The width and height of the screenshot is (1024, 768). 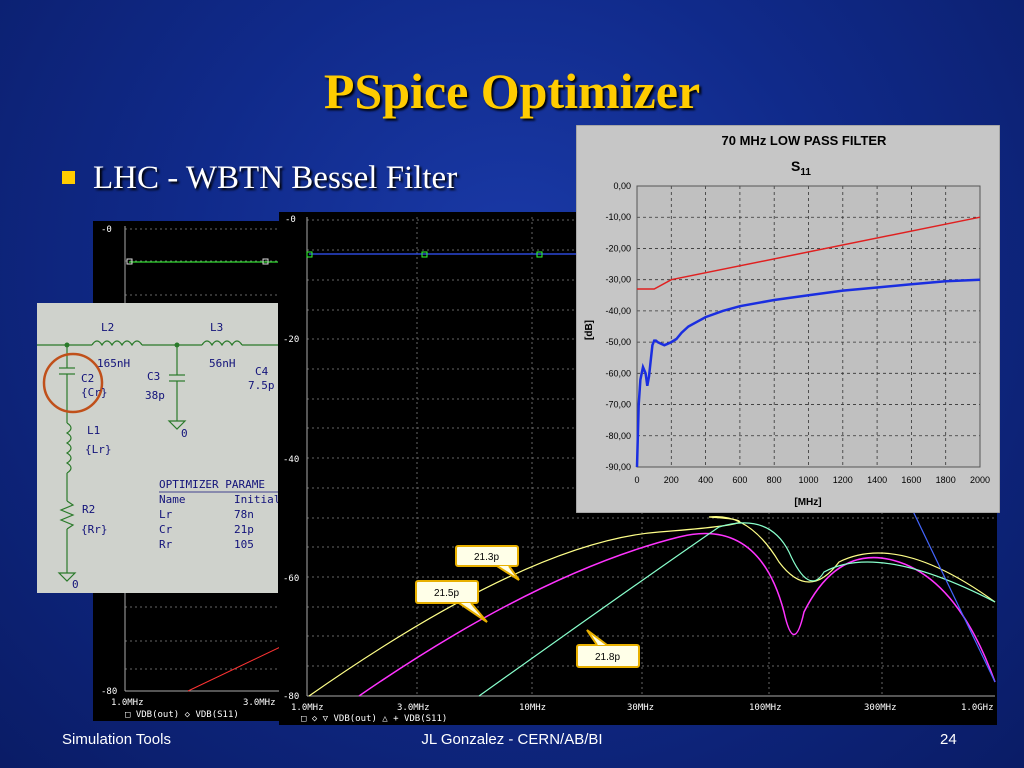 I want to click on chart-ytick-label: -50,00, so click(x=618, y=342).